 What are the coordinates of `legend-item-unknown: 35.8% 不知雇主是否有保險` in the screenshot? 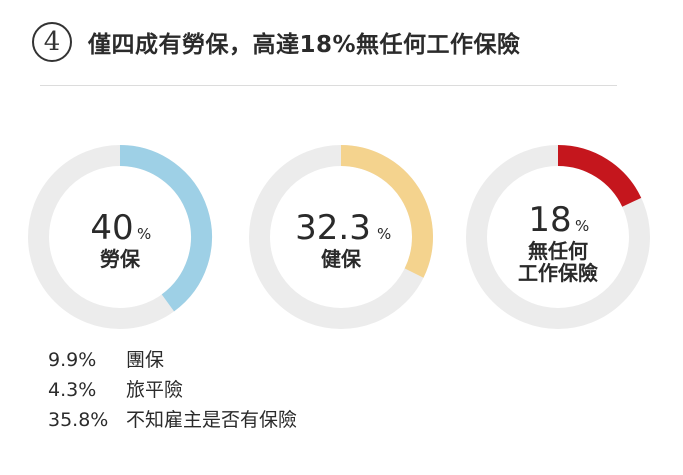 It's located at (172, 420).